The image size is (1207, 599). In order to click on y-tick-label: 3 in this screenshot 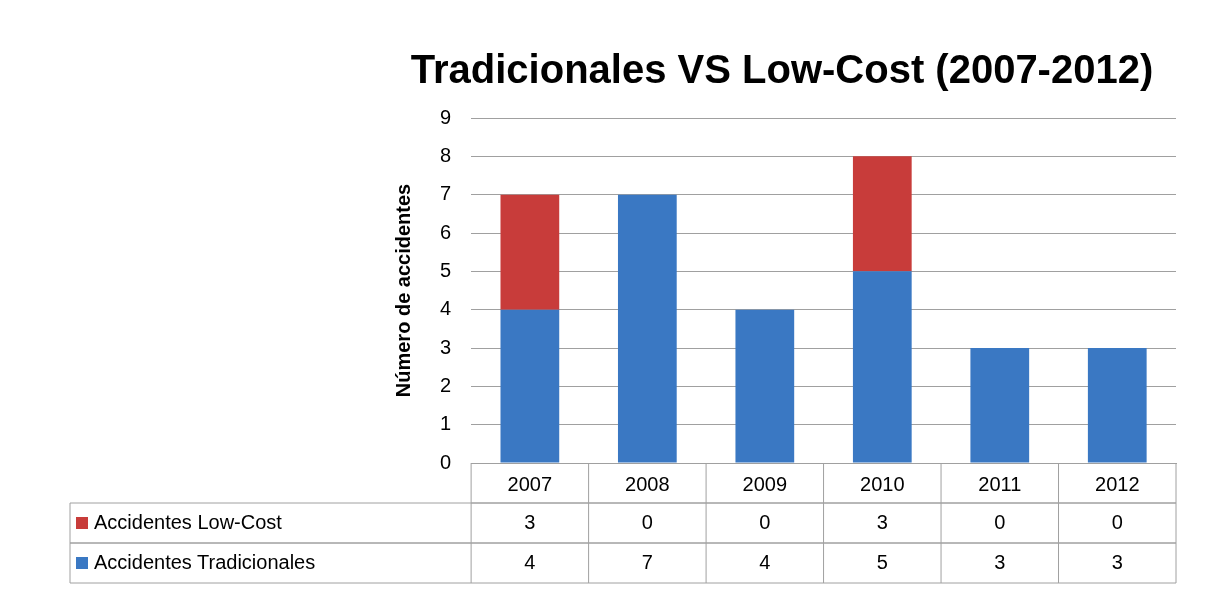, I will do `click(446, 346)`.